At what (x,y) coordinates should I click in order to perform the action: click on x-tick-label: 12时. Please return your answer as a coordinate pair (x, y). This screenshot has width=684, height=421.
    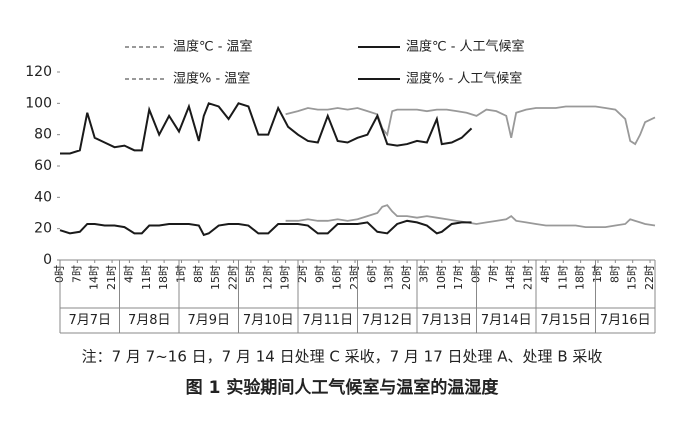
    Looking at the image, I should click on (267, 277).